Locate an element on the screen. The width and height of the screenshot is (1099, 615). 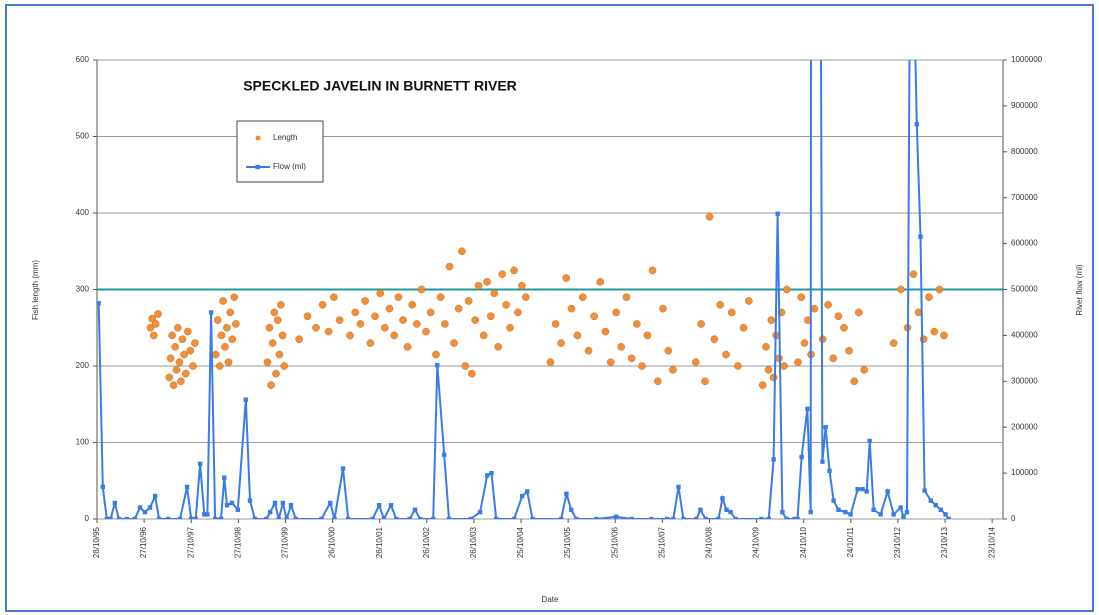
legend-box is located at coordinates (280, 151).